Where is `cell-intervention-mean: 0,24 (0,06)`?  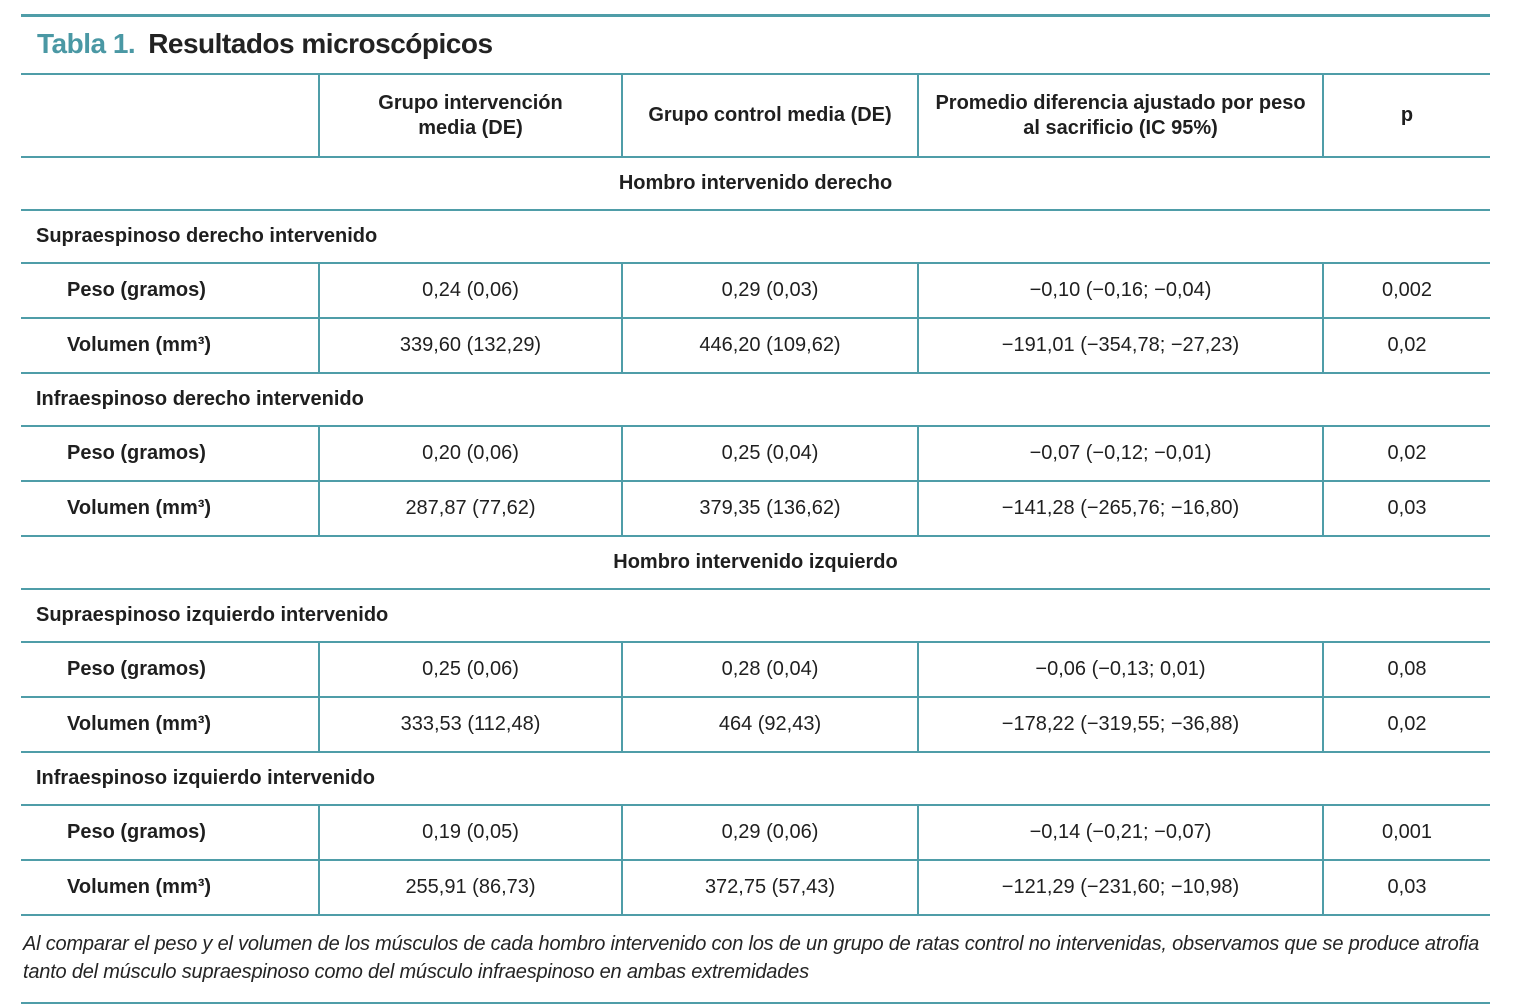 cell-intervention-mean: 0,24 (0,06) is located at coordinates (469, 290).